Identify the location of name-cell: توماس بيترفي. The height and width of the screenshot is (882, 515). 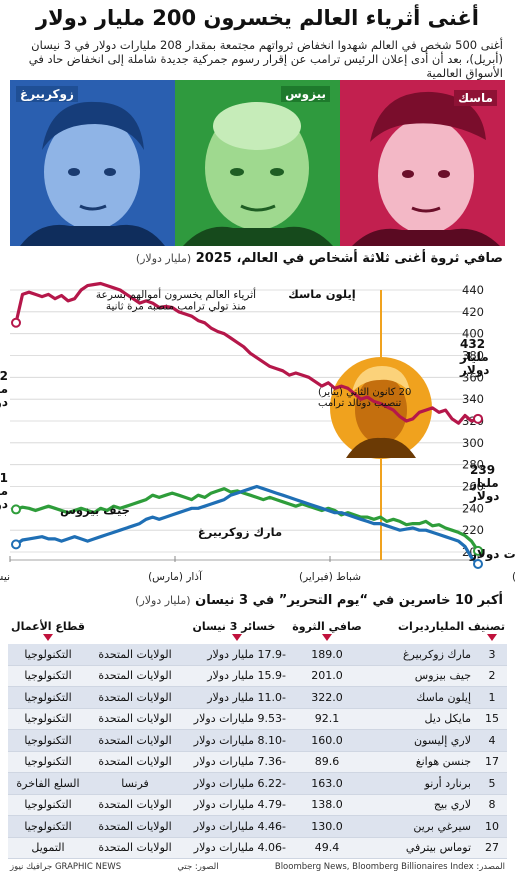
(438, 848).